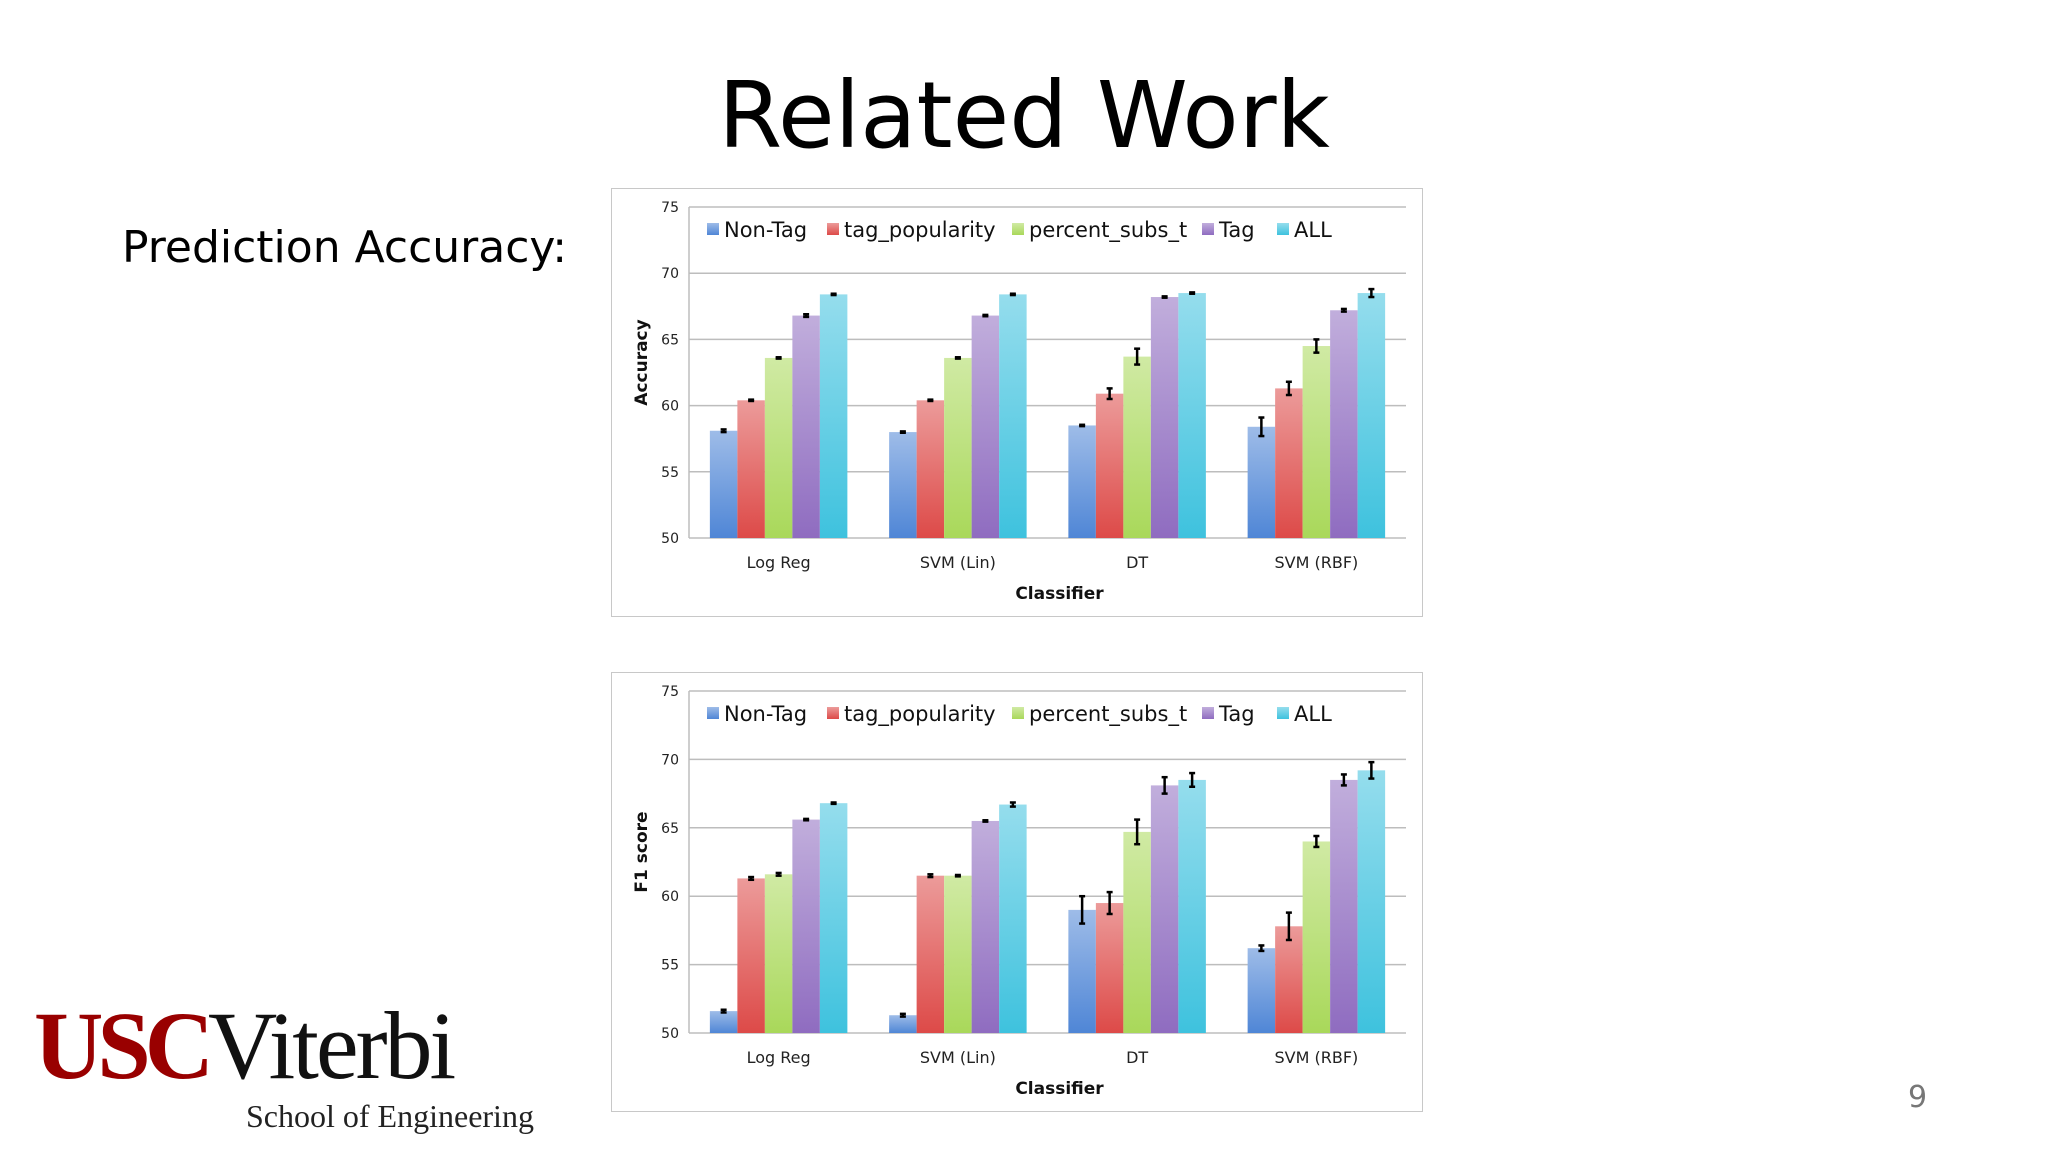 This screenshot has height=1152, width=2048. I want to click on slide-subtitle: Prediction Accuracy:, so click(345, 247).